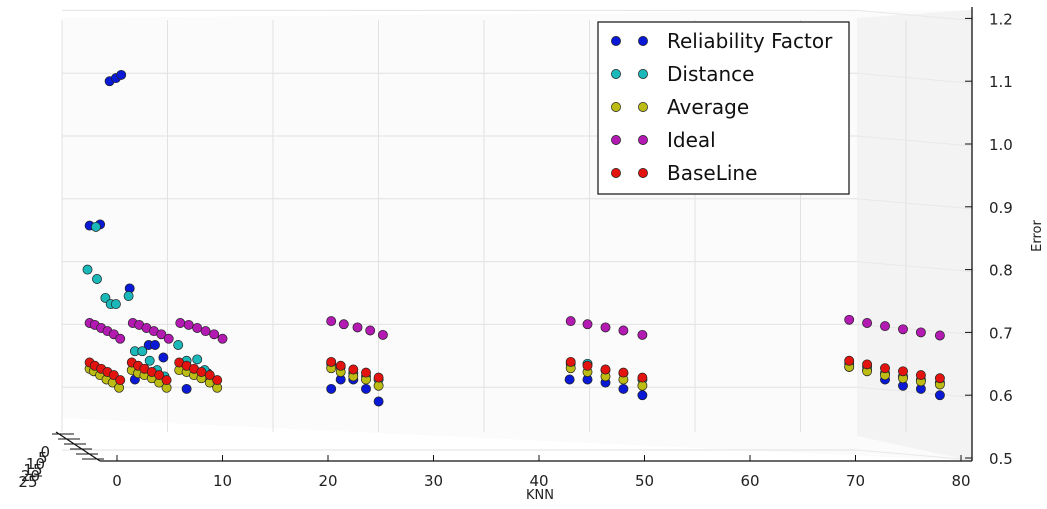  Describe the element at coordinates (540, 495) in the screenshot. I see `x-axis-label: KNN` at that location.